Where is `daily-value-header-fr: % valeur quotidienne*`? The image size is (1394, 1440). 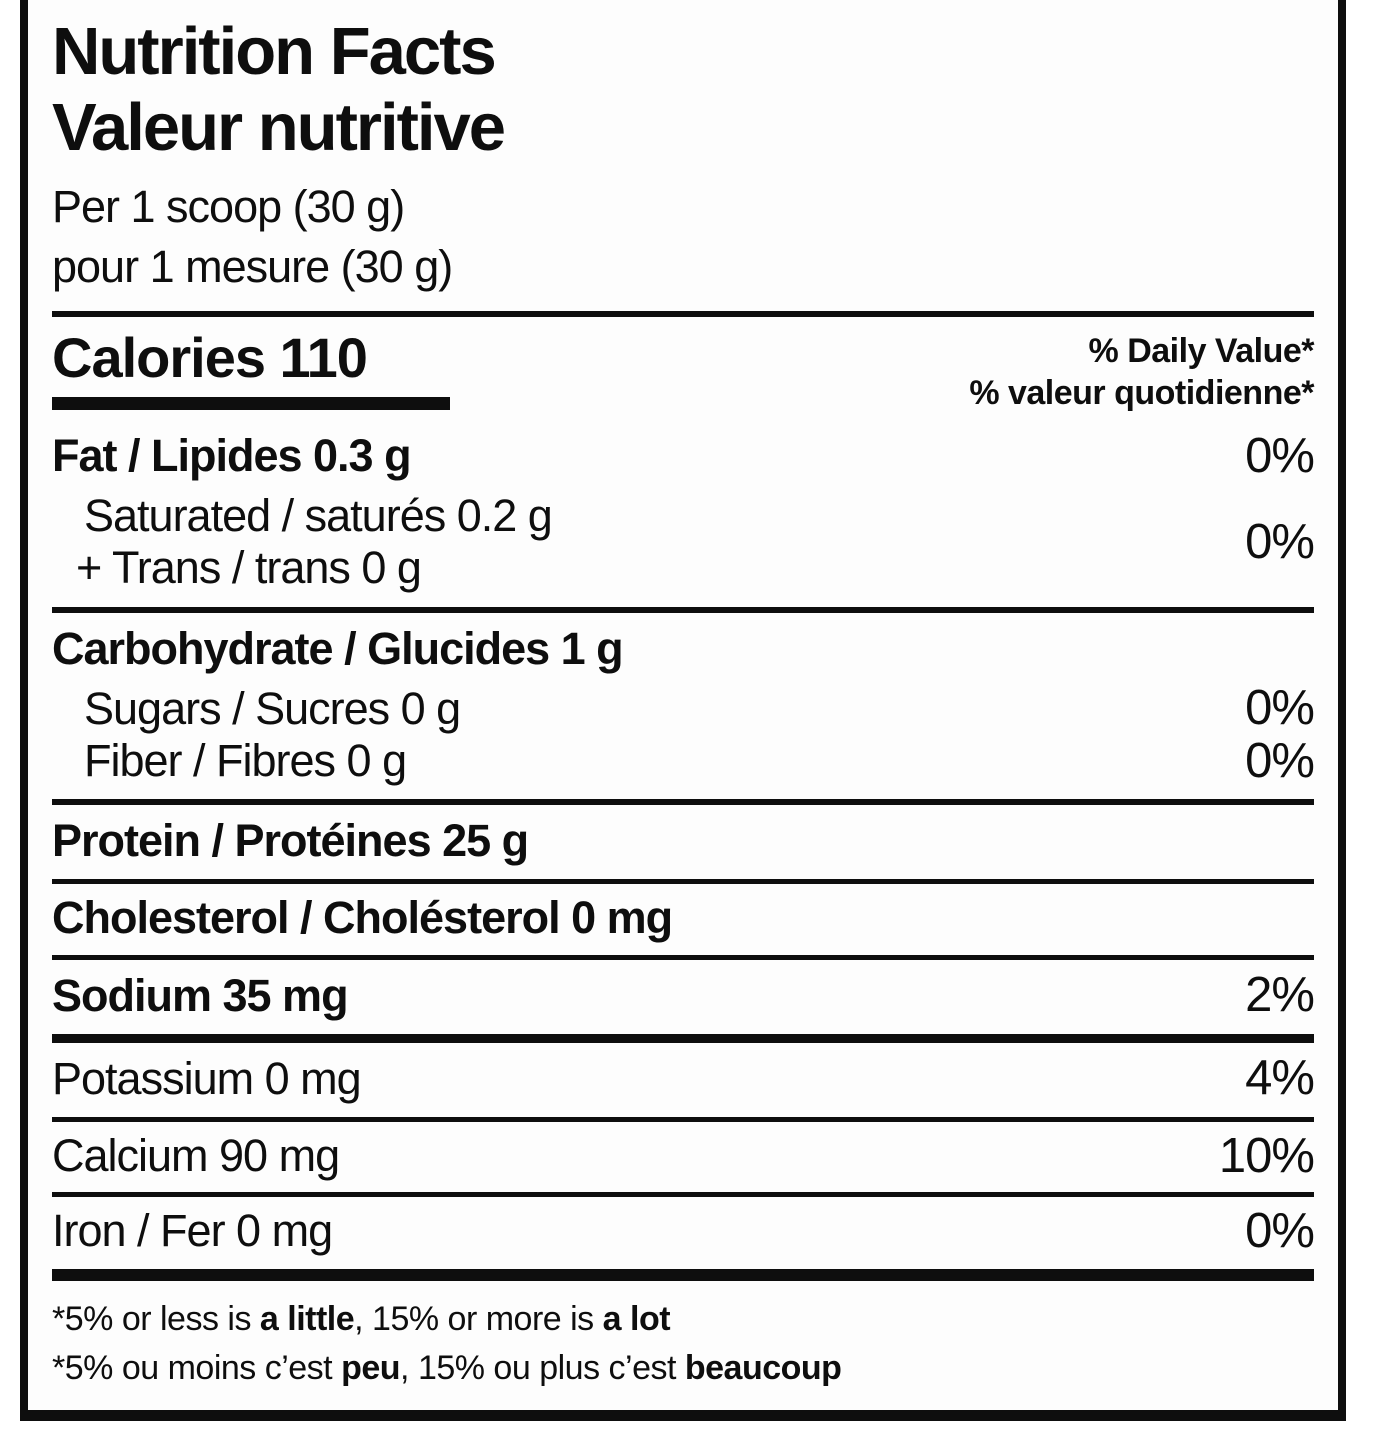
daily-value-header-fr: % valeur quotidienne* is located at coordinates (1141, 392).